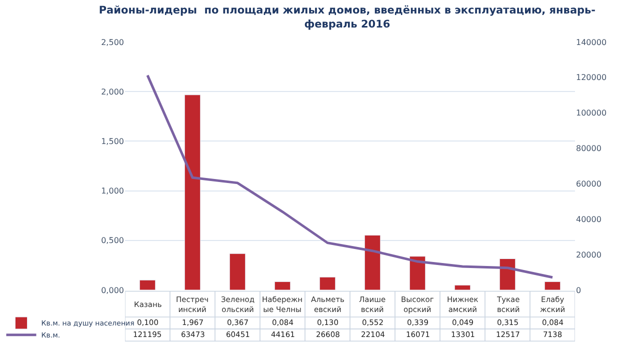 Image resolution: width=620 pixels, height=343 pixels. What do you see at coordinates (589, 149) in the screenshot?
I see `y2-tick-label: 80000` at bounding box center [589, 149].